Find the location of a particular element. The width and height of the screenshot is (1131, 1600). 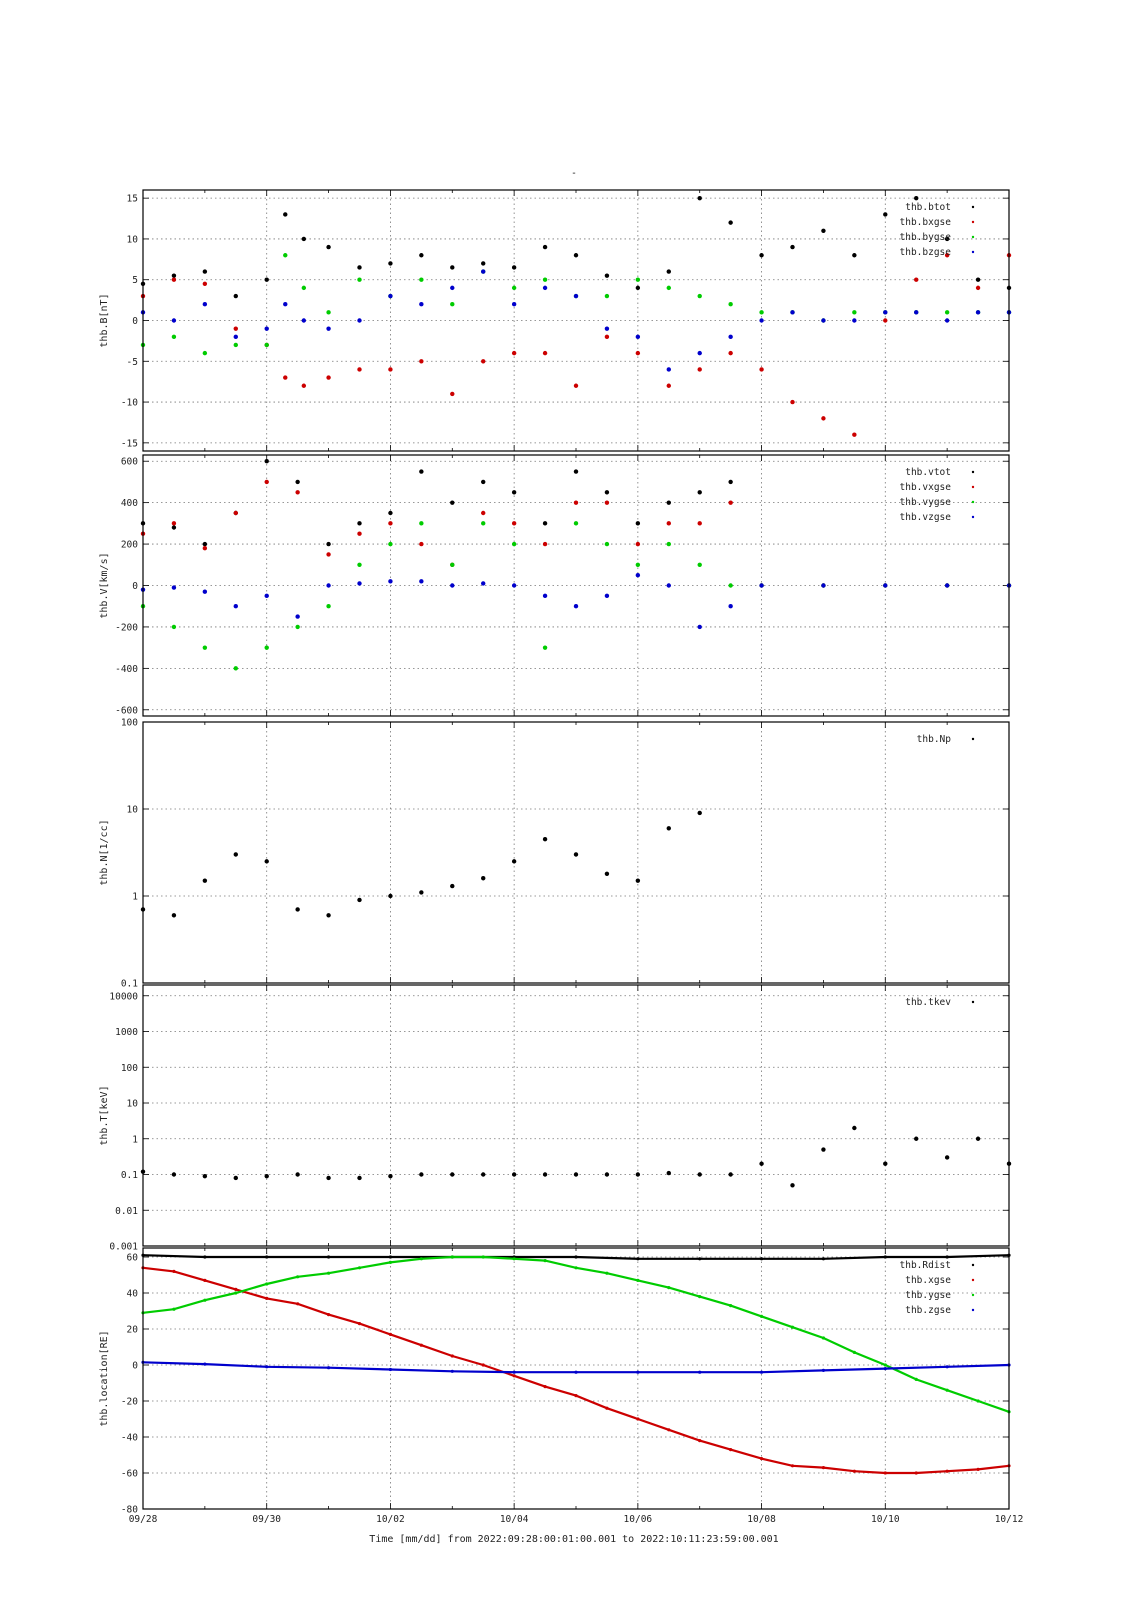

y-tick-label: 10000 is located at coordinates (123, 996).